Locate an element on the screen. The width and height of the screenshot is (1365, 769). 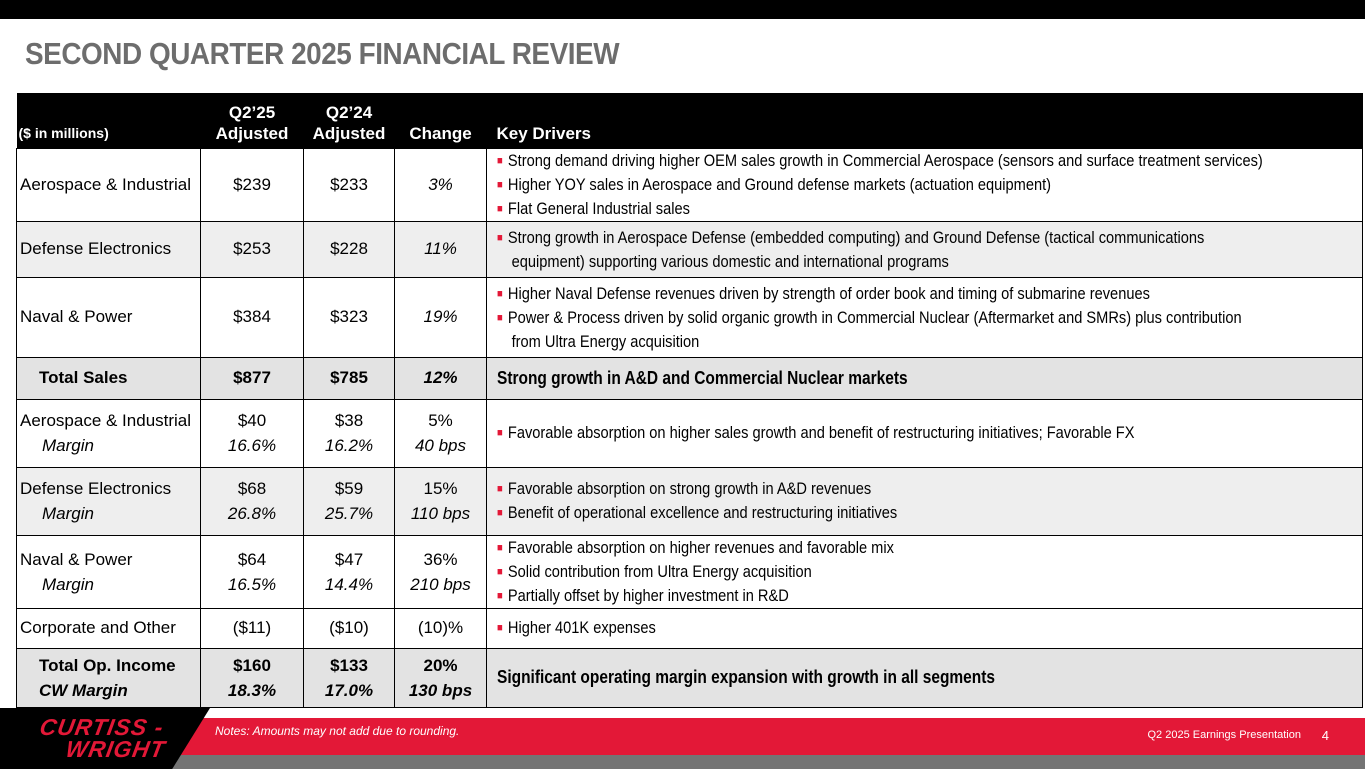
change-value: 12% is located at coordinates (440, 378).